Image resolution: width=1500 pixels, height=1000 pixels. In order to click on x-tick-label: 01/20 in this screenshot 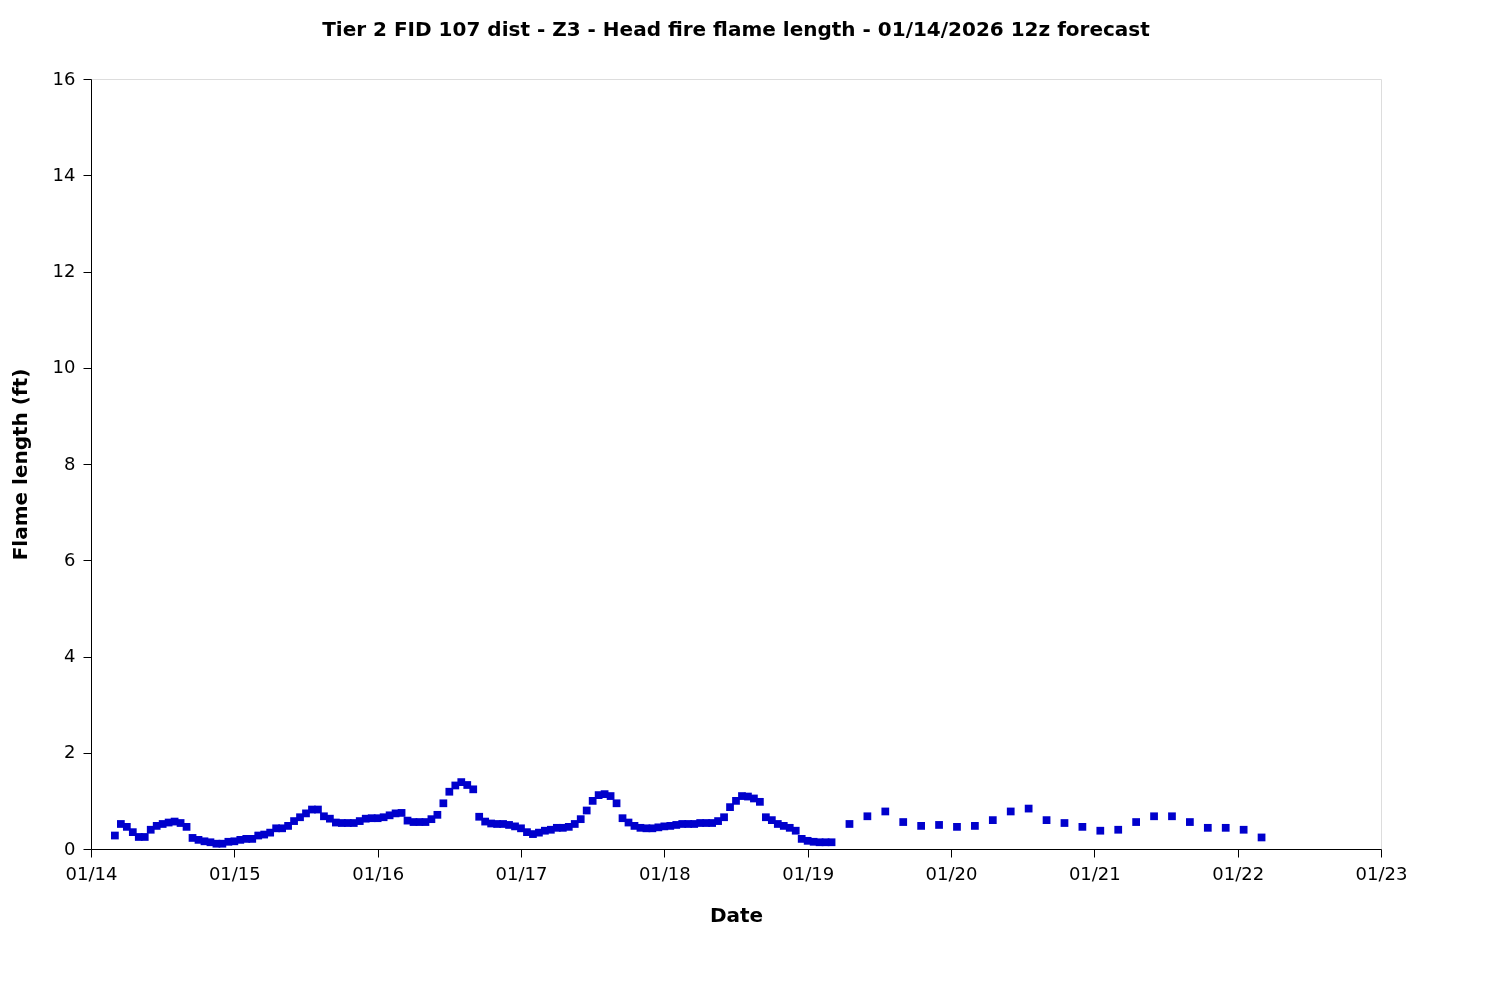, I will do `click(951, 873)`.